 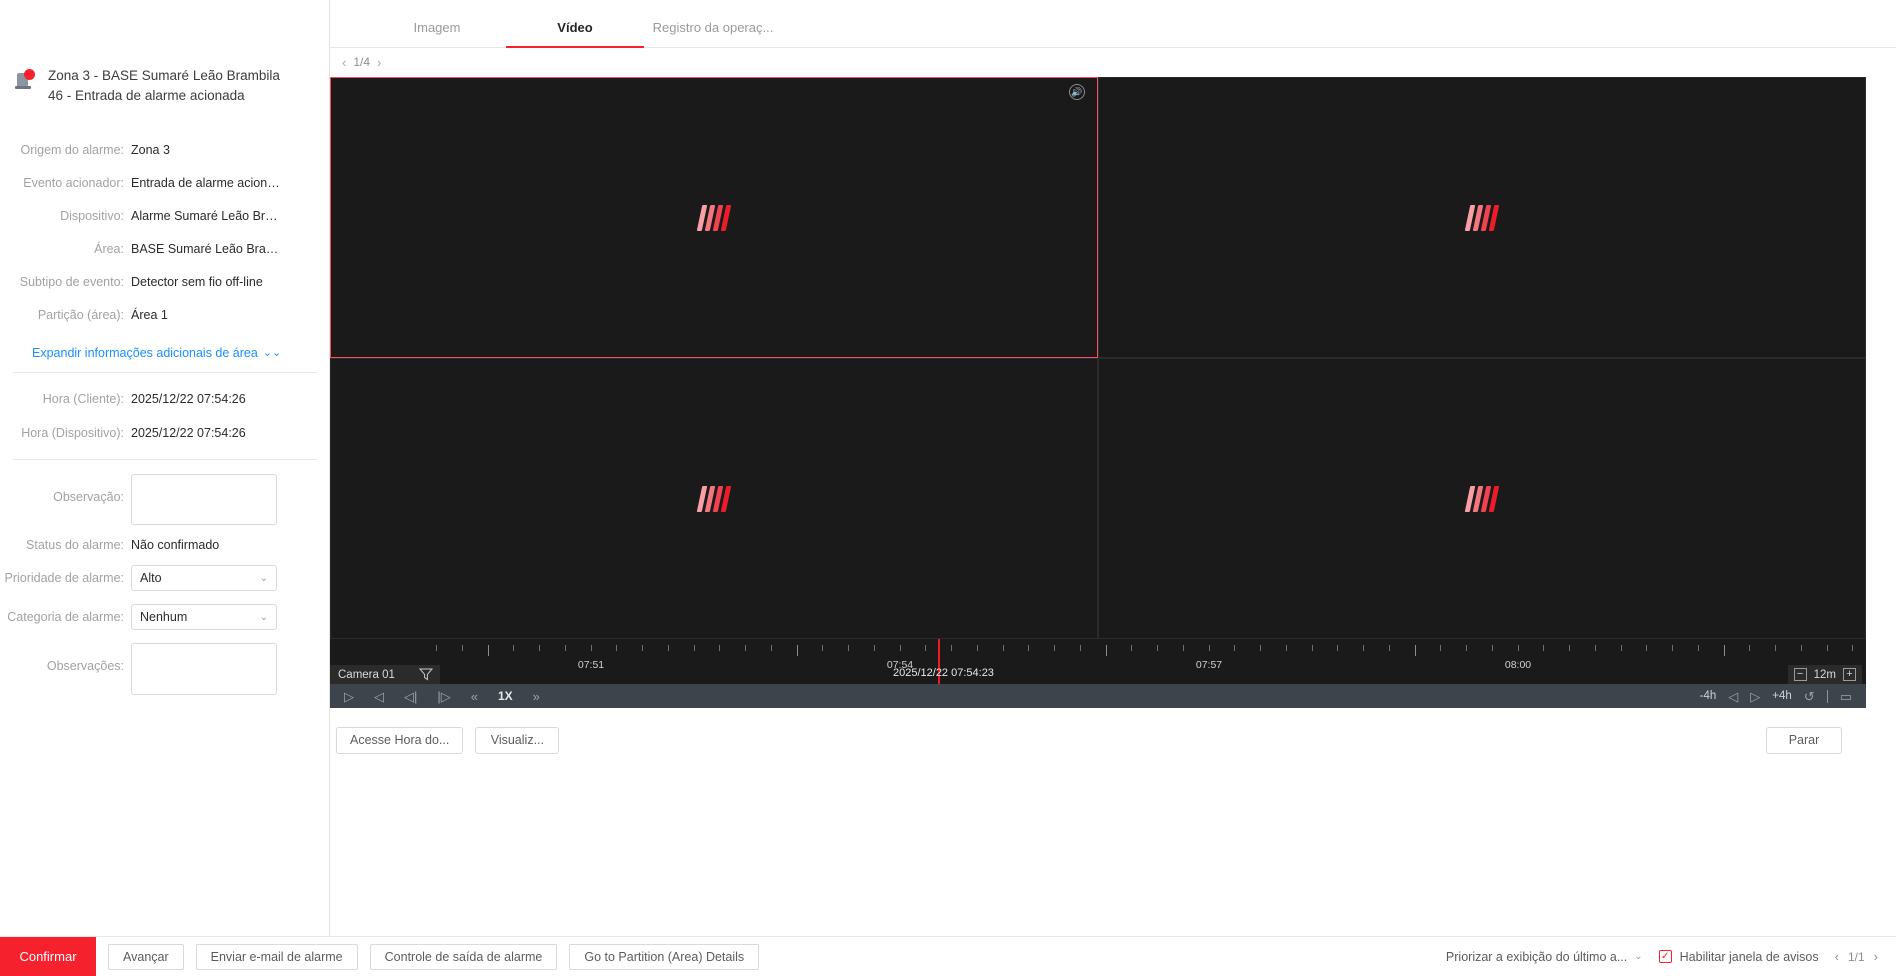 What do you see at coordinates (437, 27) in the screenshot?
I see `tab-imagem: Imagem` at bounding box center [437, 27].